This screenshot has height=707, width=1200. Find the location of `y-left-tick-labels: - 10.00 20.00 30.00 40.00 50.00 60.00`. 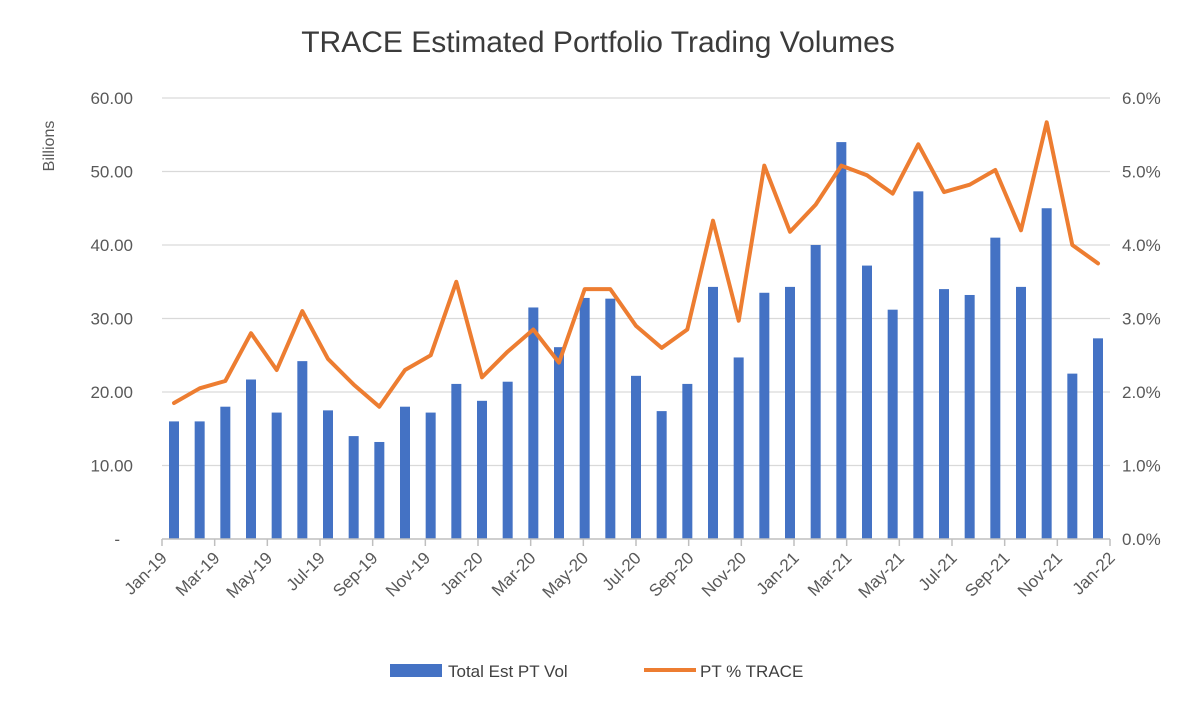

y-left-tick-labels: - 10.00 20.00 30.00 40.00 50.00 60.00 is located at coordinates (111, 319).